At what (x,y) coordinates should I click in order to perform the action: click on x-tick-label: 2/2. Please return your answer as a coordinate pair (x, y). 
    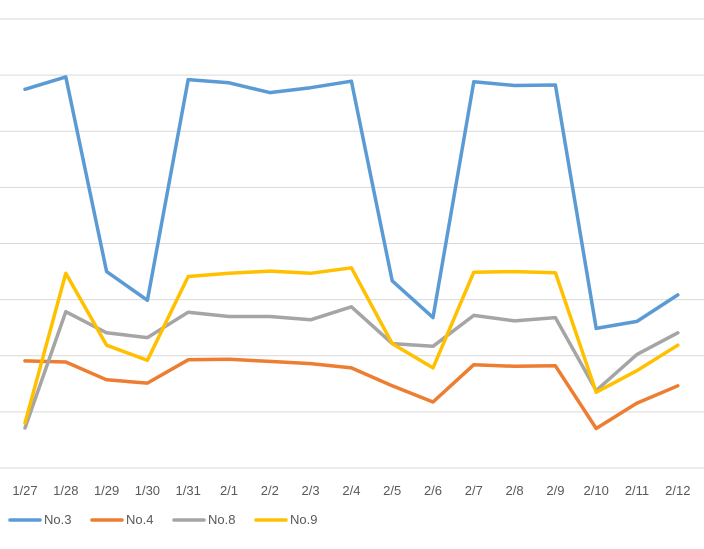
    Looking at the image, I should click on (270, 490).